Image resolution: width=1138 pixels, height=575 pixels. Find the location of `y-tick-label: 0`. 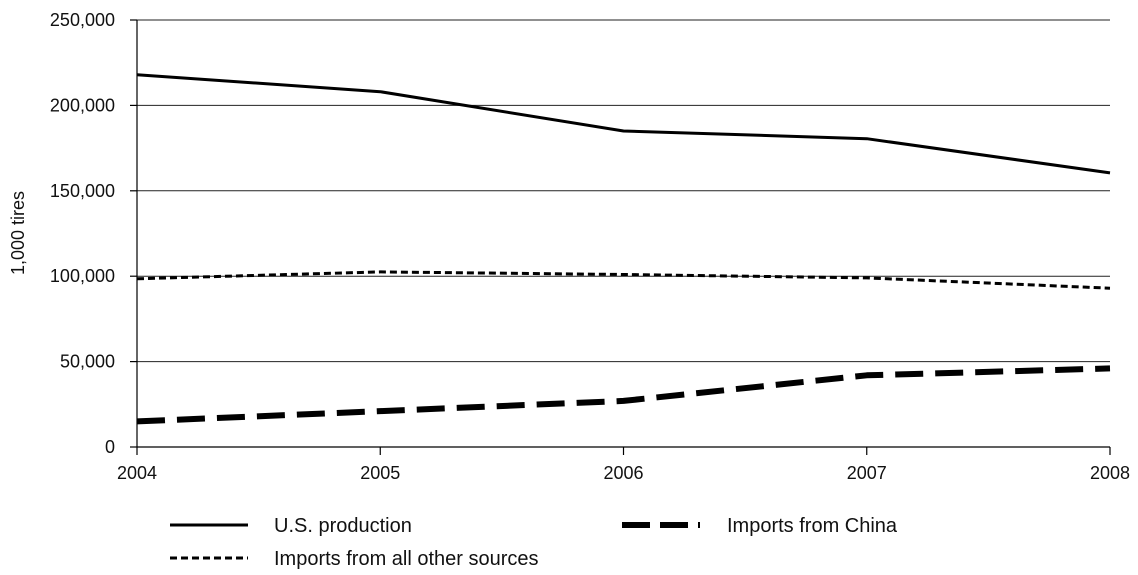

y-tick-label: 0 is located at coordinates (110, 447).